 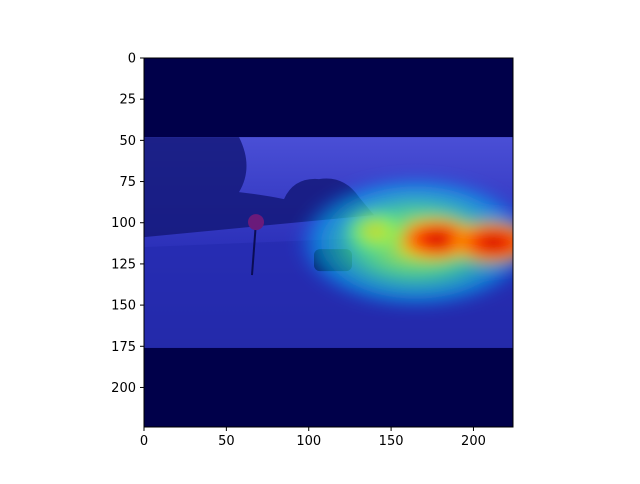 I want to click on y-tick-label: 75, so click(x=127, y=182).